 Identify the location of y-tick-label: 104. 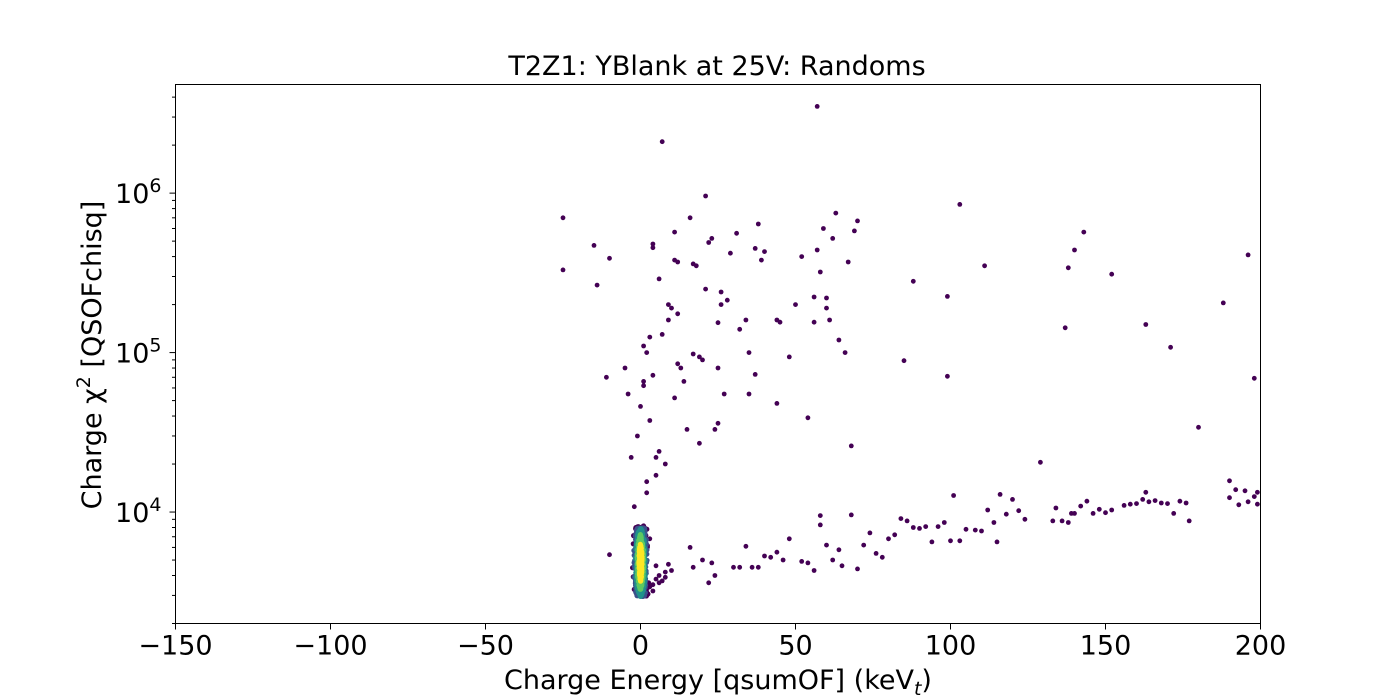
(138, 511).